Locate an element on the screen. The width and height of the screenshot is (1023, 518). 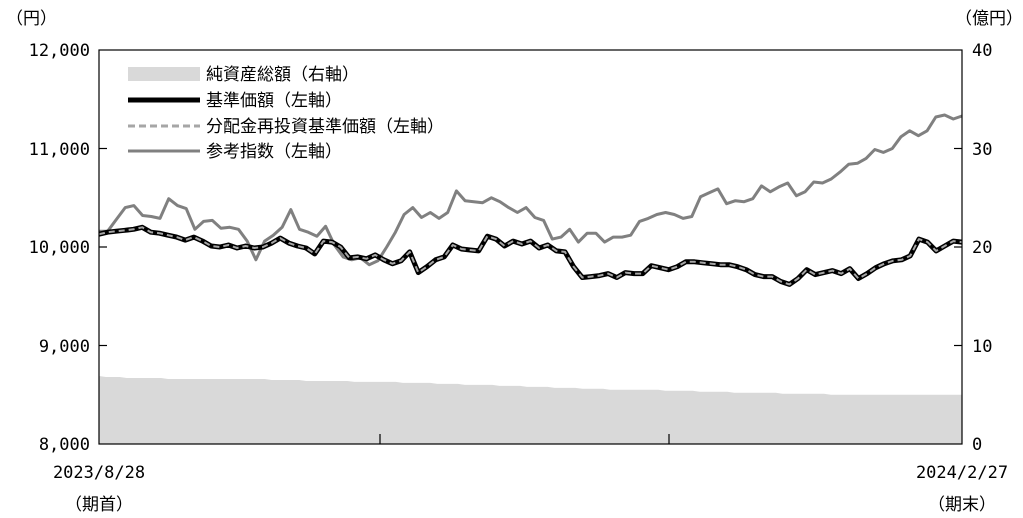
x-start-sublabel: （期首） is located at coordinates (99, 505).